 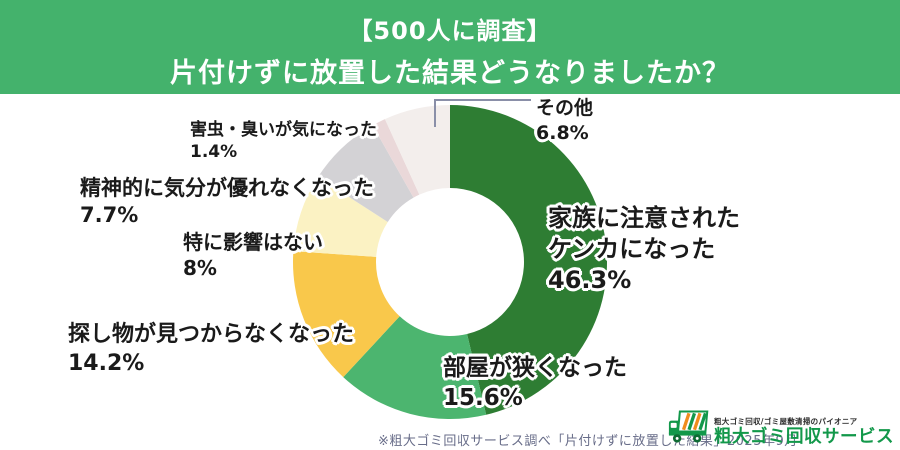 I want to click on title-line1: 【500人に調査】, so click(x=450, y=31).